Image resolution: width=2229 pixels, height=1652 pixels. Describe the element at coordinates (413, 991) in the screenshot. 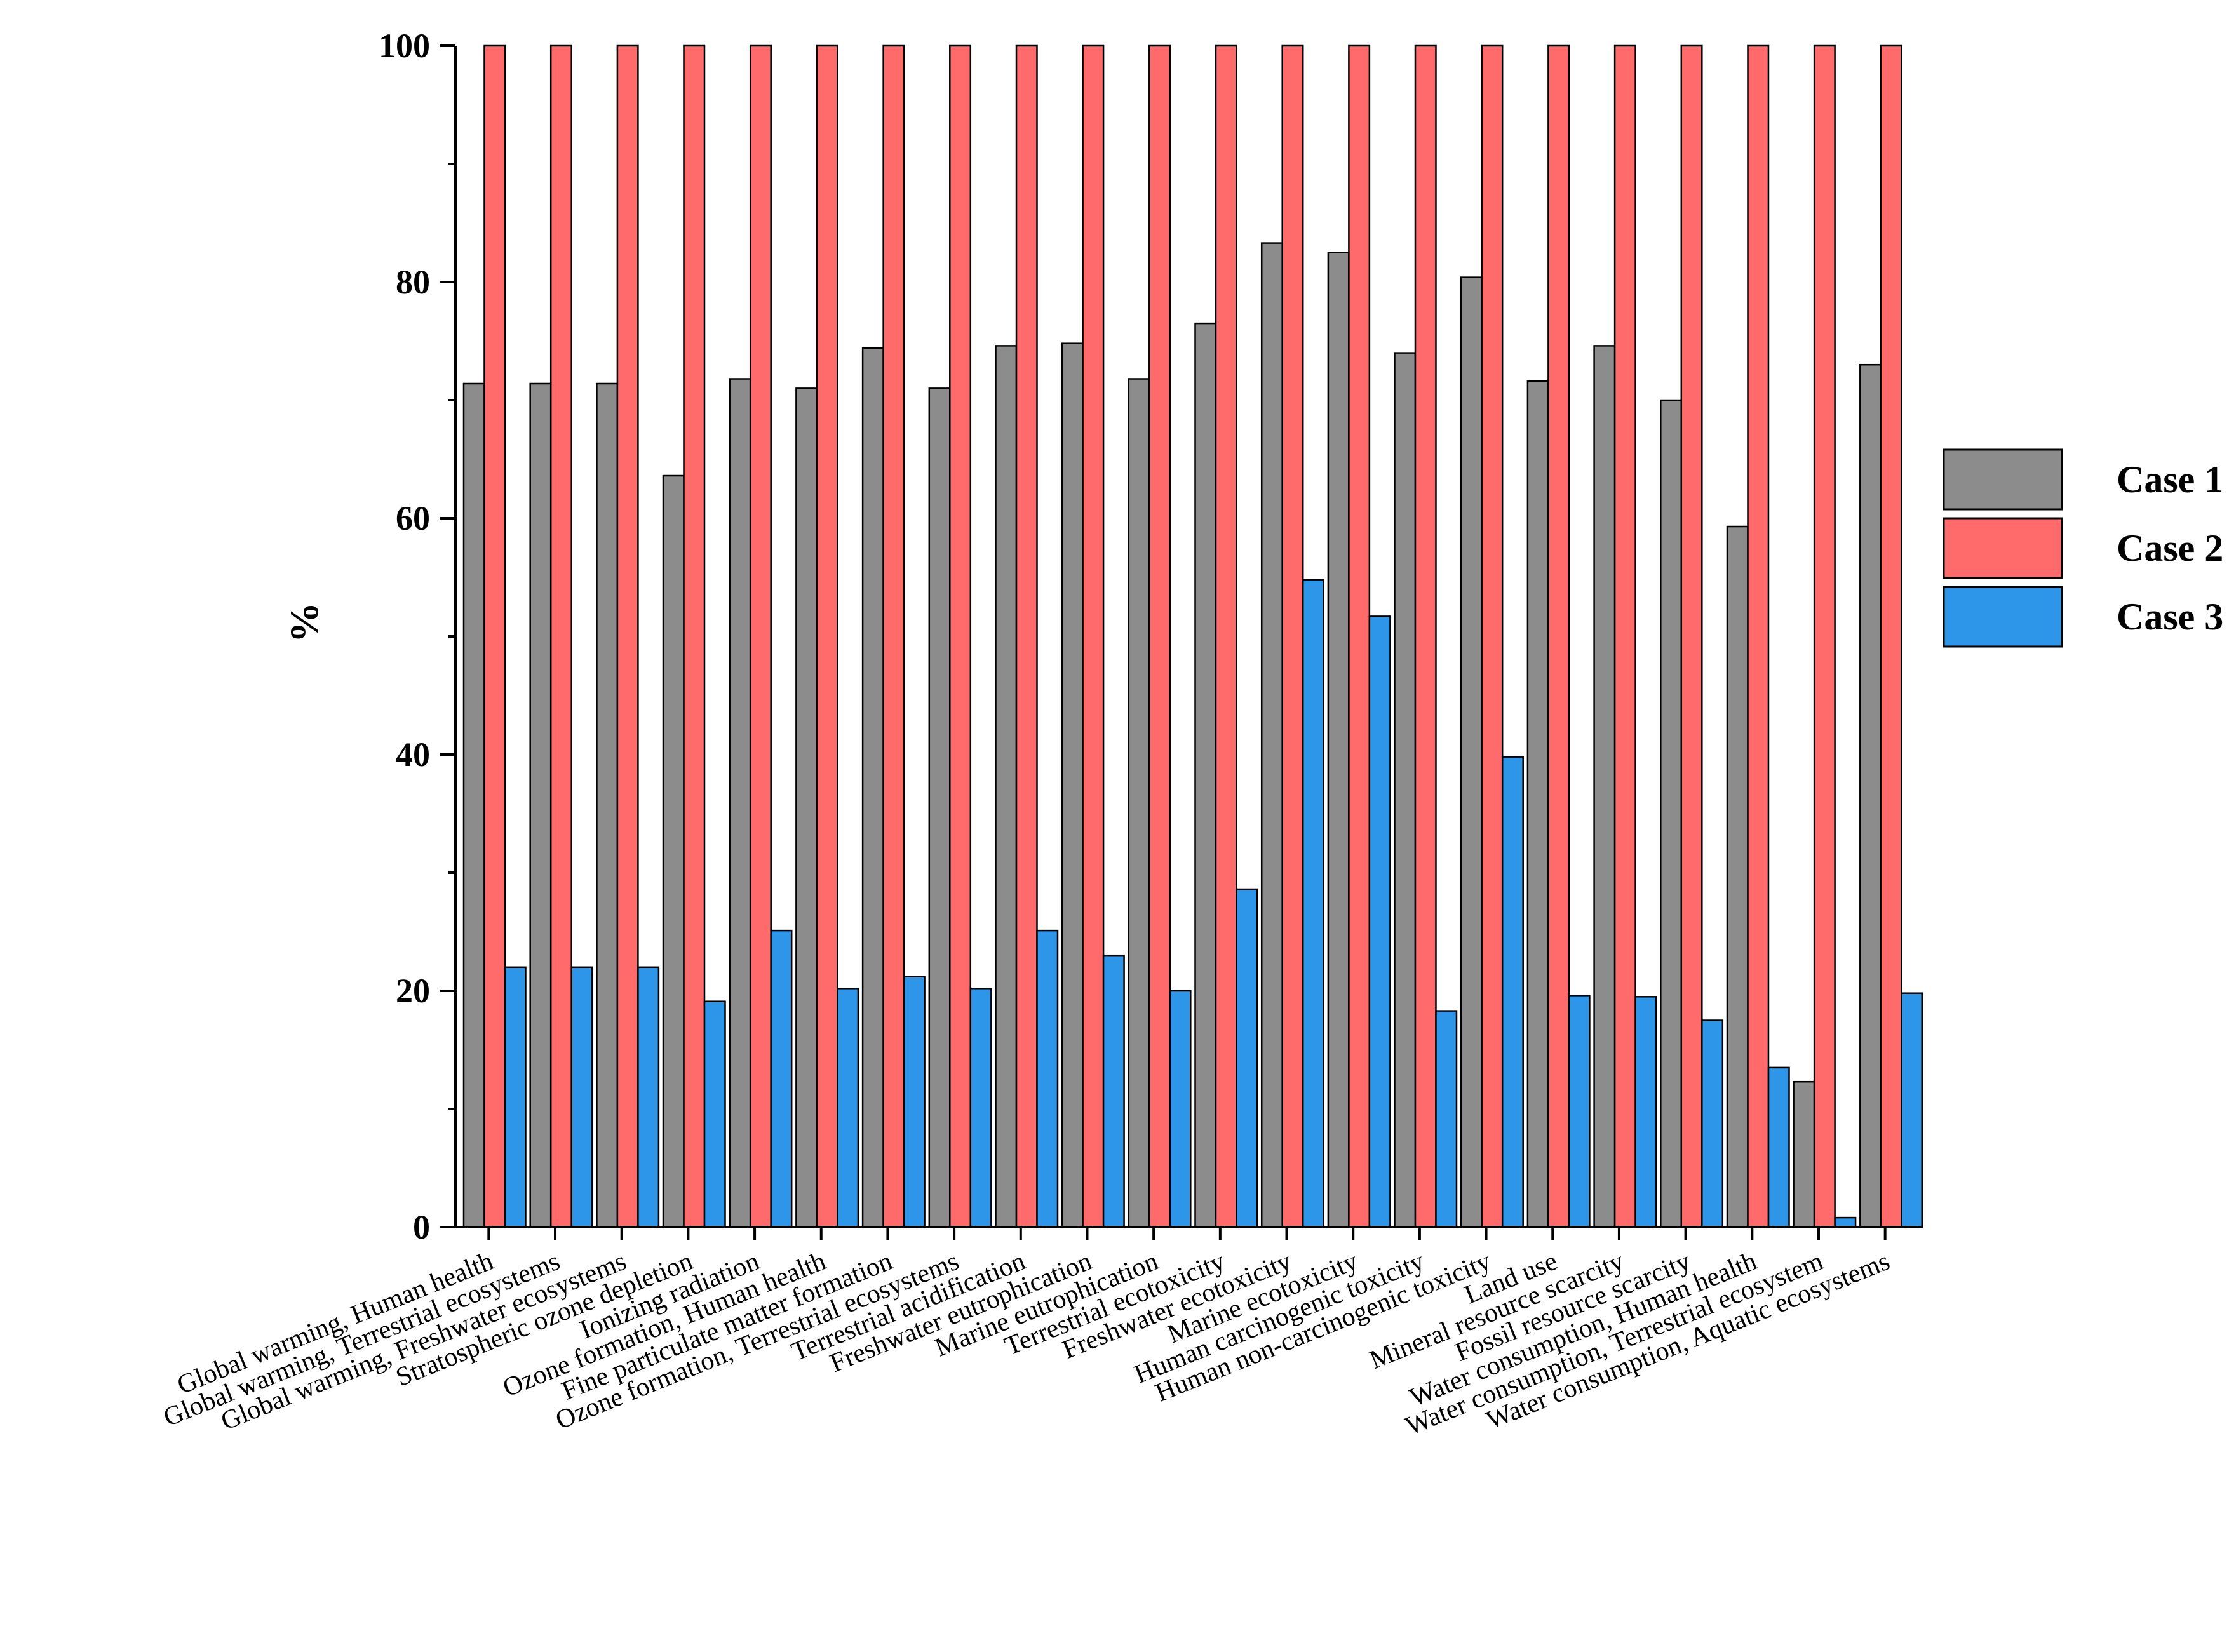

I see `y-tick-label-20: 20` at that location.